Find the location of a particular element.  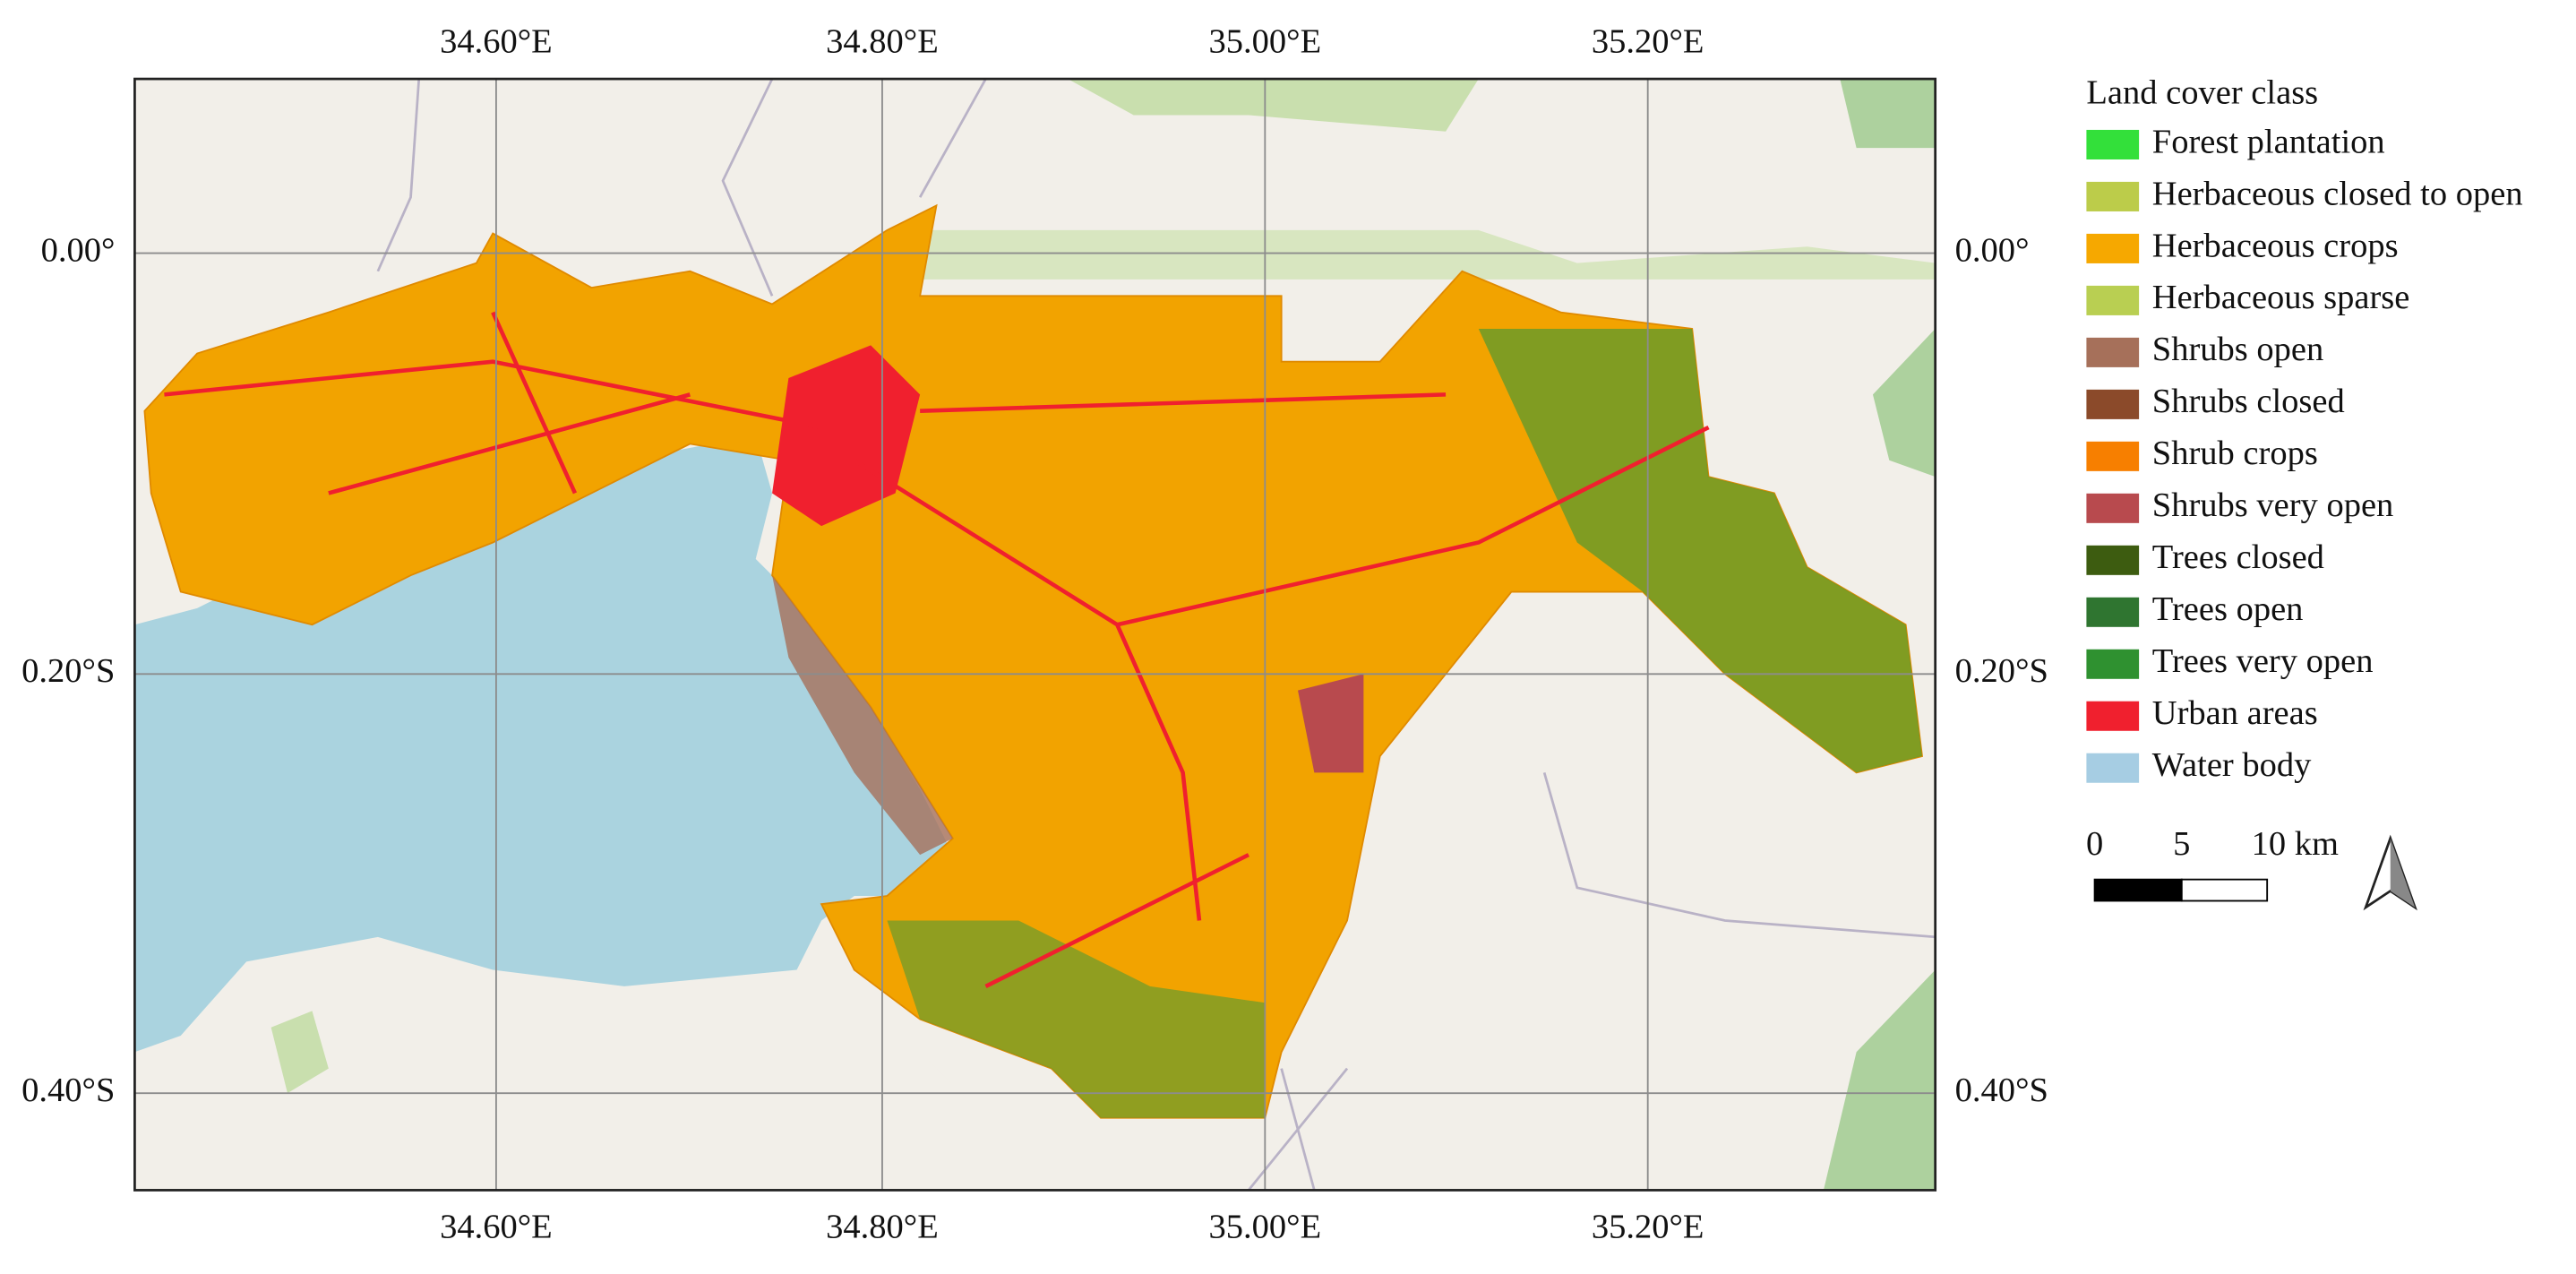

legend-label: Shrub crops is located at coordinates (2235, 454).